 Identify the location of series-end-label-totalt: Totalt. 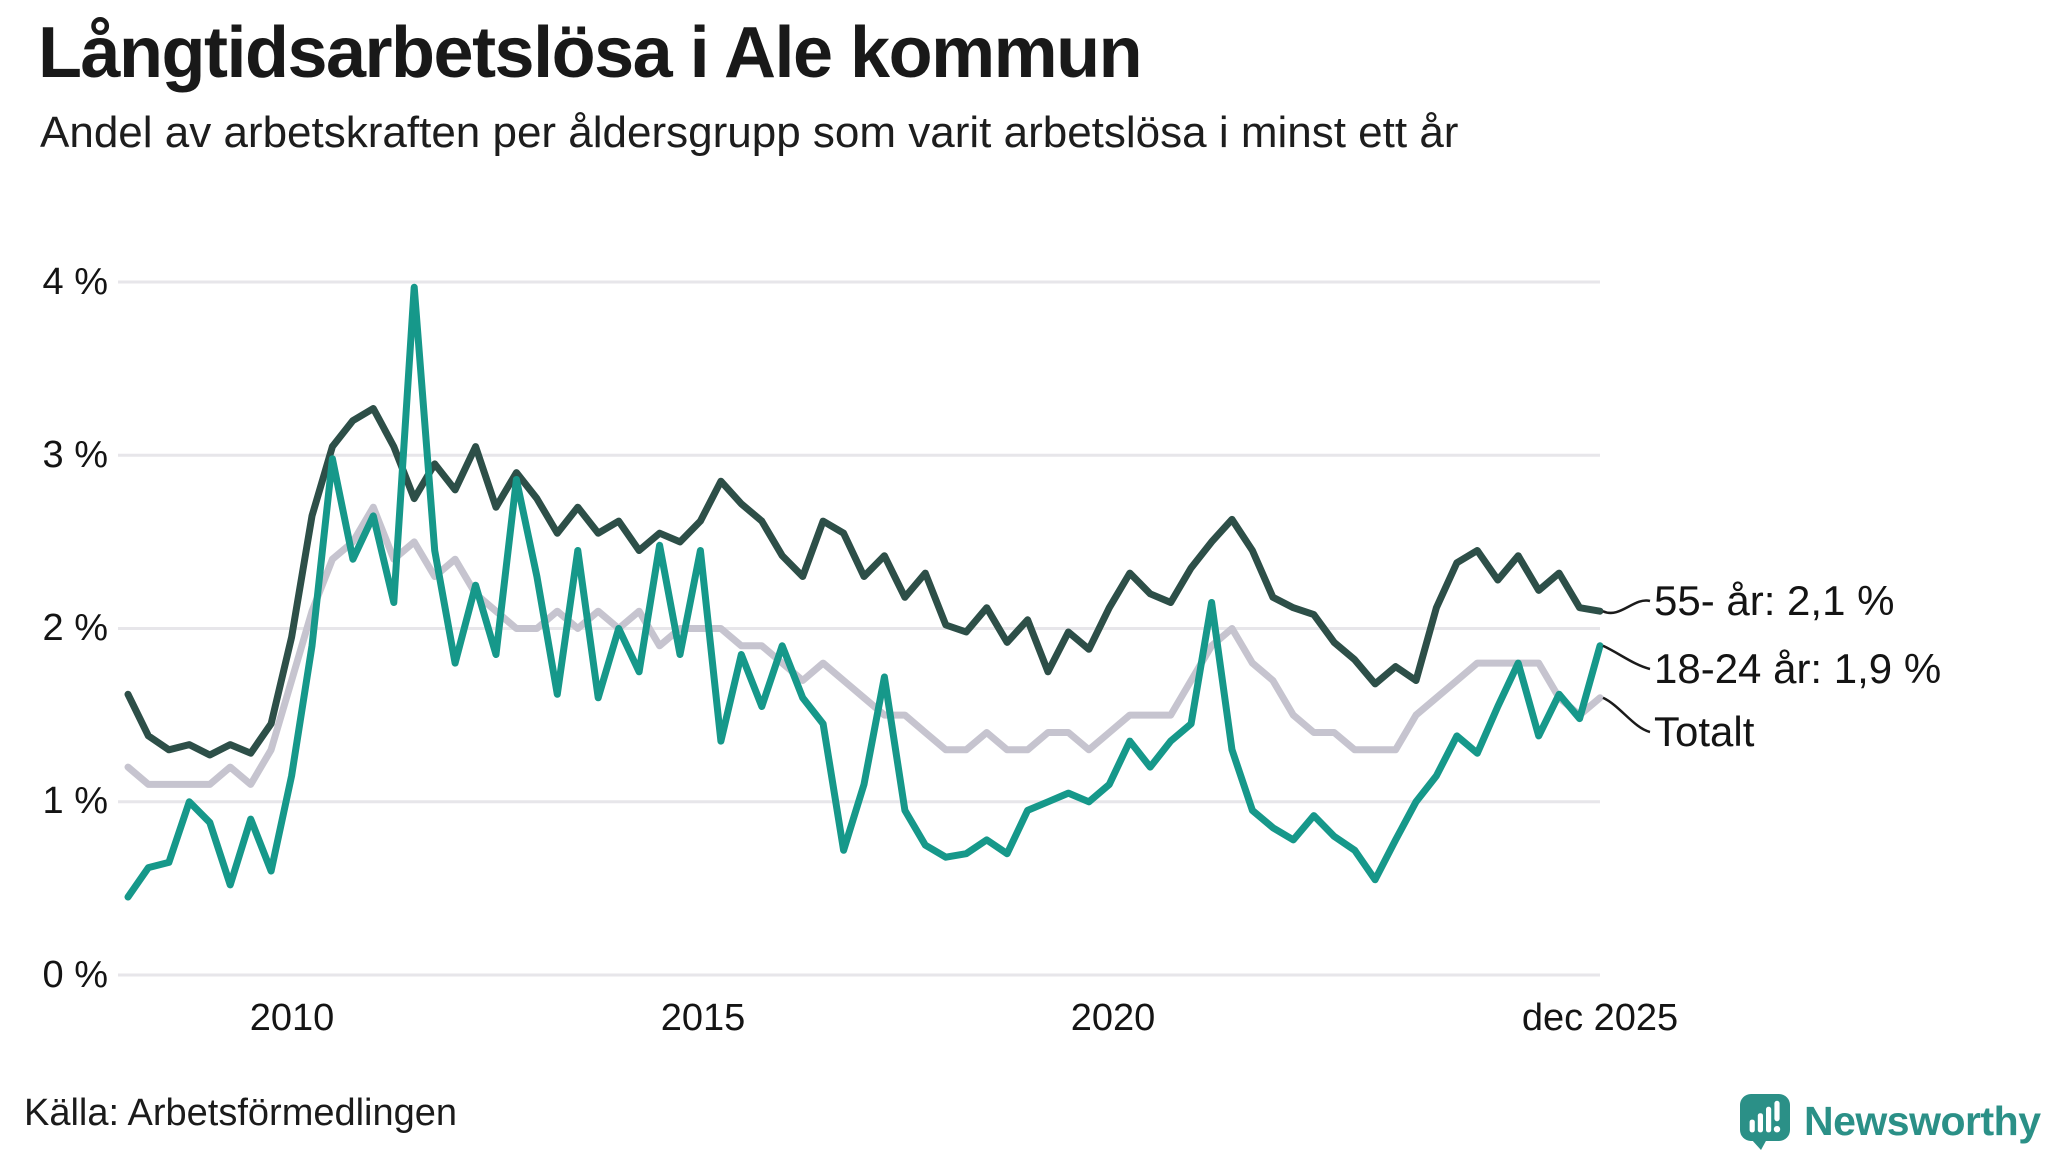
(1704, 731).